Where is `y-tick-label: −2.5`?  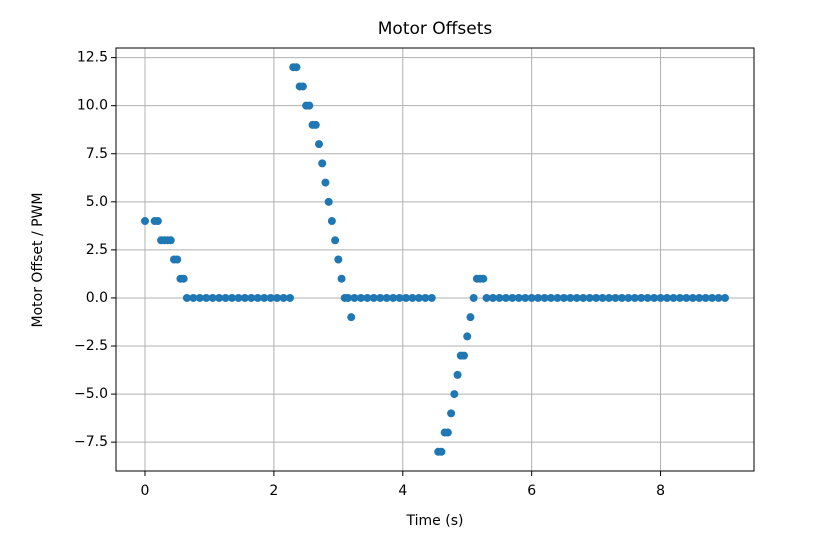 y-tick-label: −2.5 is located at coordinates (91, 346).